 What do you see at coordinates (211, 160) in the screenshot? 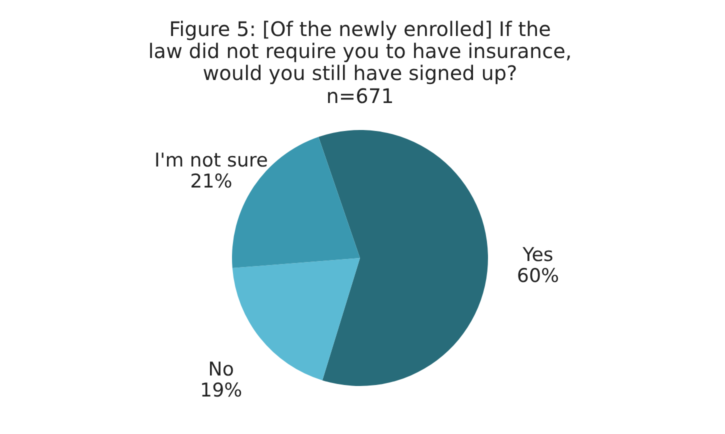
I see `slice-label: I'm not sure` at bounding box center [211, 160].